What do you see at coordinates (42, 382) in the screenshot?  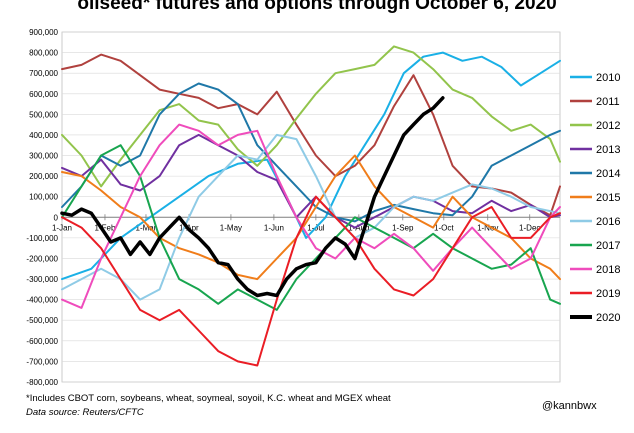 I see `y-tick-label: -800,000` at bounding box center [42, 382].